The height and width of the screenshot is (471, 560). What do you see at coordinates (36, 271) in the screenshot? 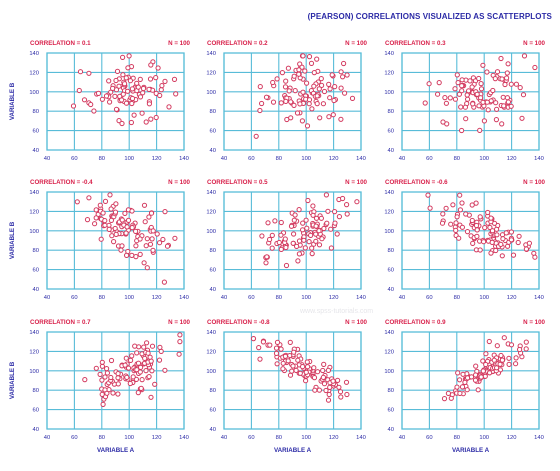
I see `y-tick-label: 60` at bounding box center [36, 271].